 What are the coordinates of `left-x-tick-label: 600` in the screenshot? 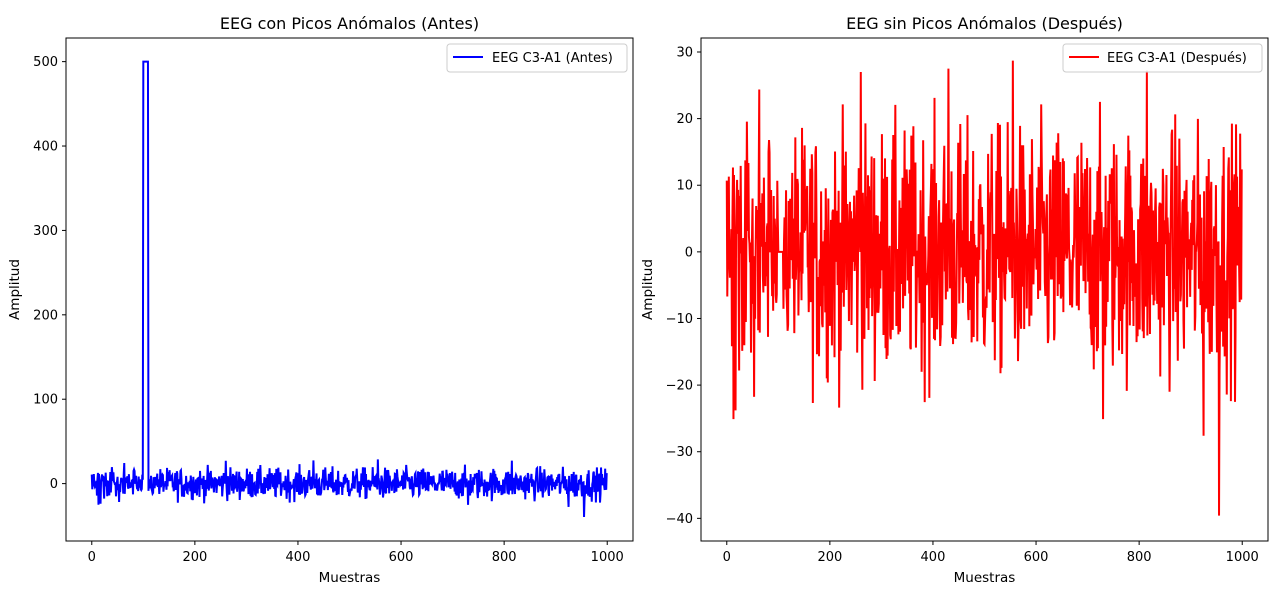 It's located at (401, 557).